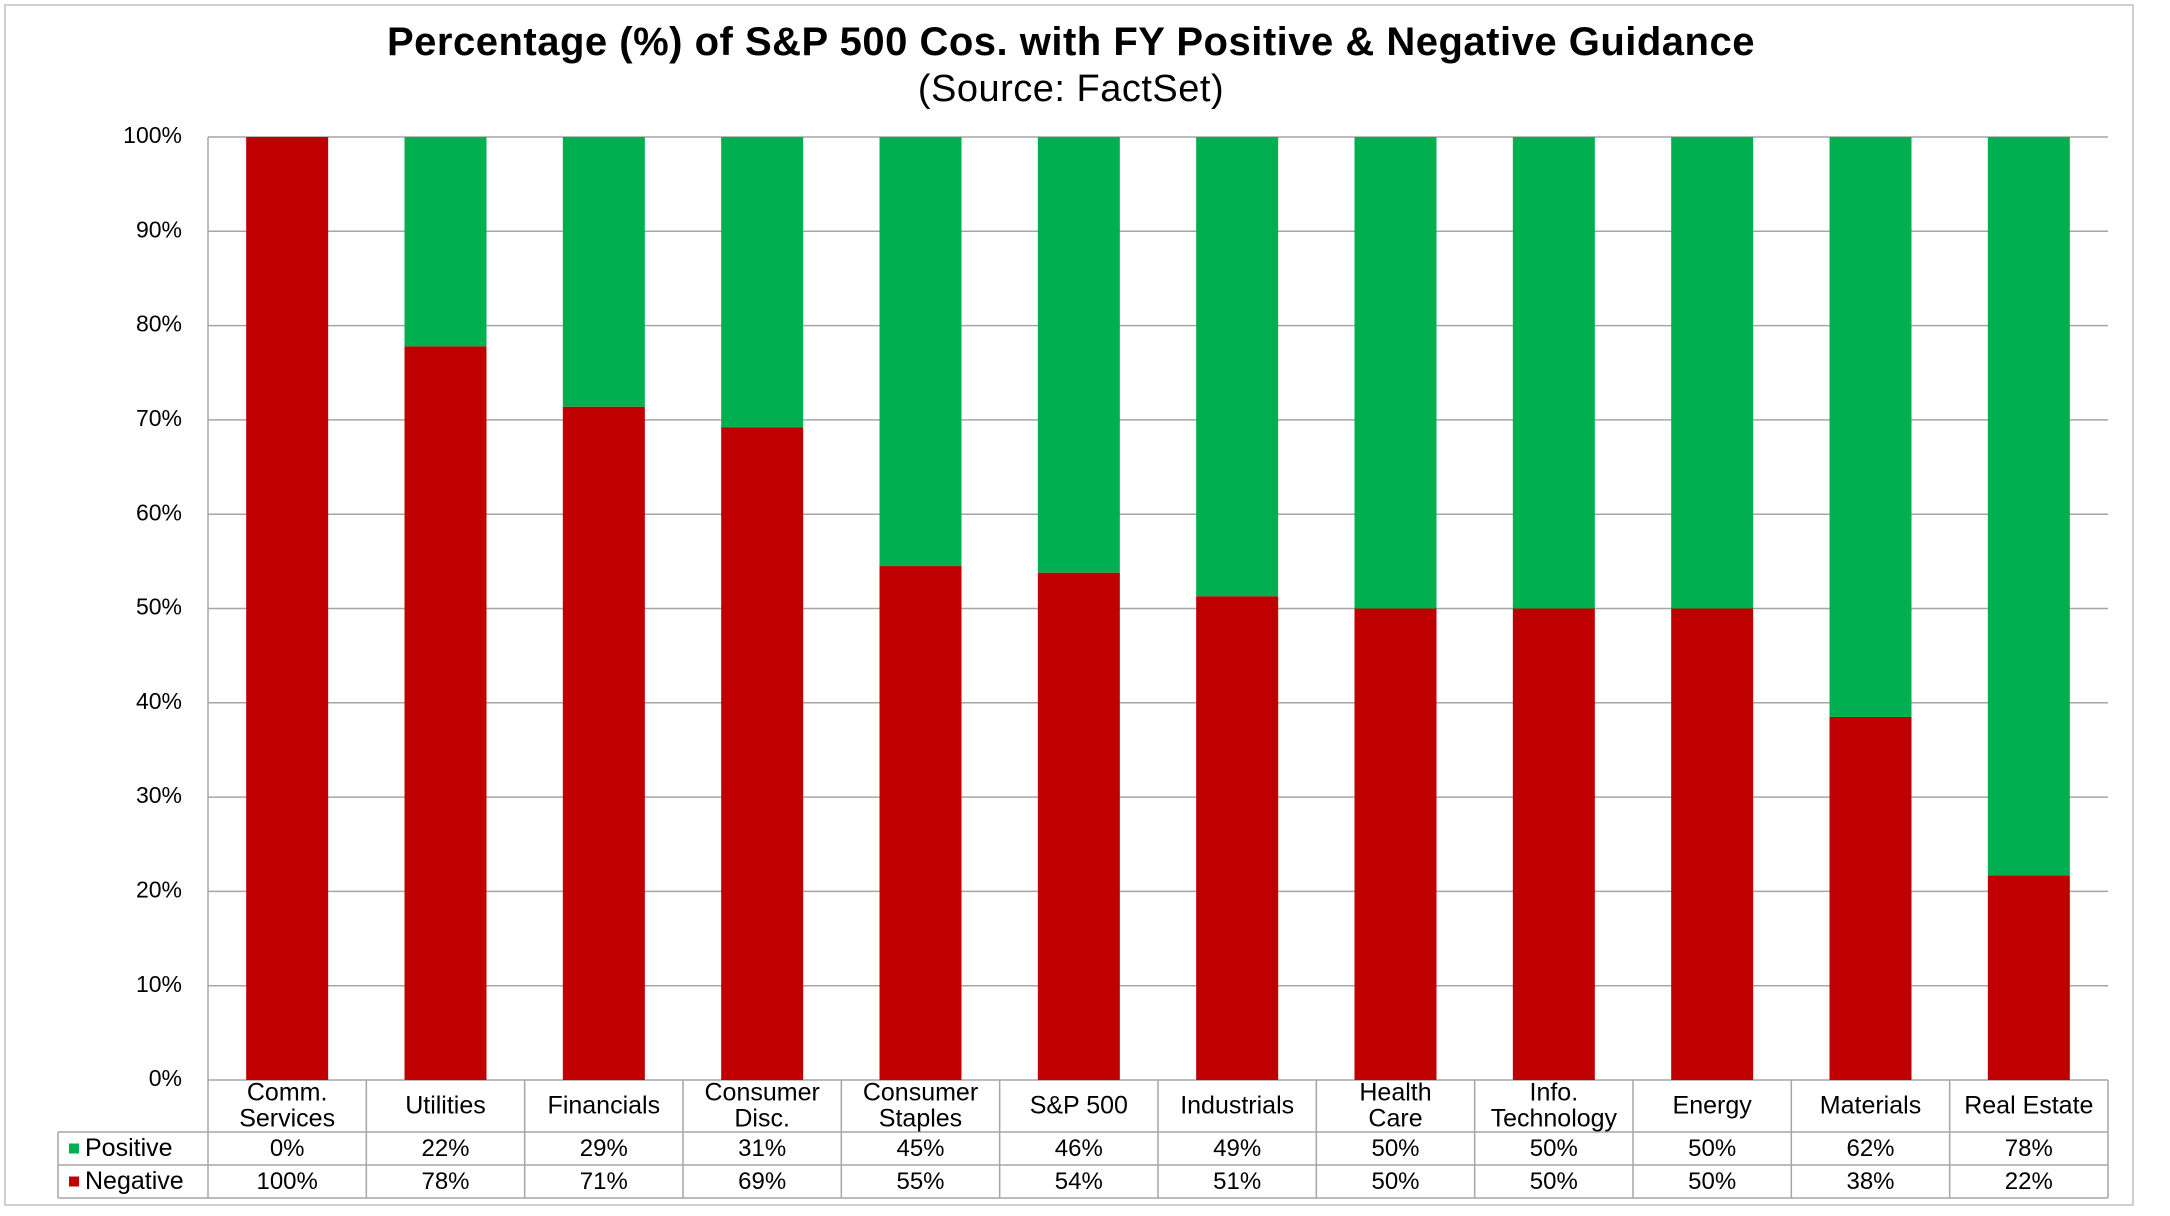  What do you see at coordinates (286, 1181) in the screenshot?
I see `data-label: 100%` at bounding box center [286, 1181].